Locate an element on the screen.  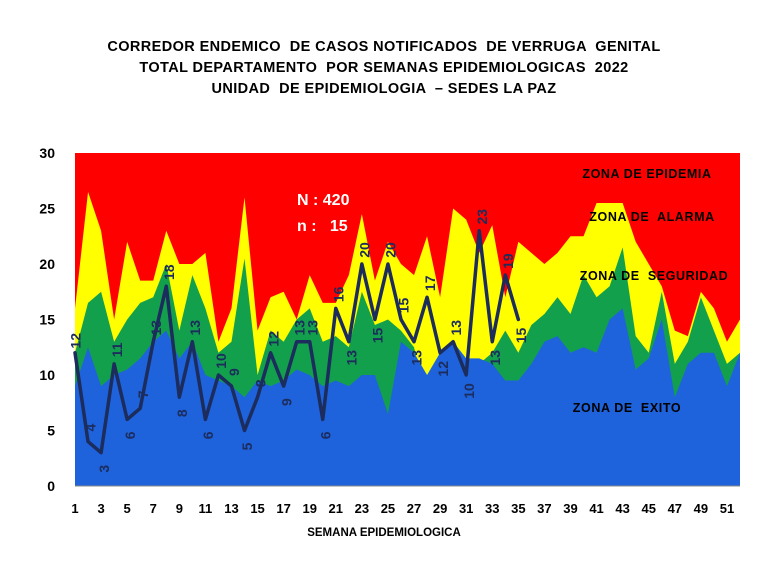
chart-title-line-3: UNIDAD DE EPIDEMIOLOGIA – SEDES LA PAZ is located at coordinates (384, 89).